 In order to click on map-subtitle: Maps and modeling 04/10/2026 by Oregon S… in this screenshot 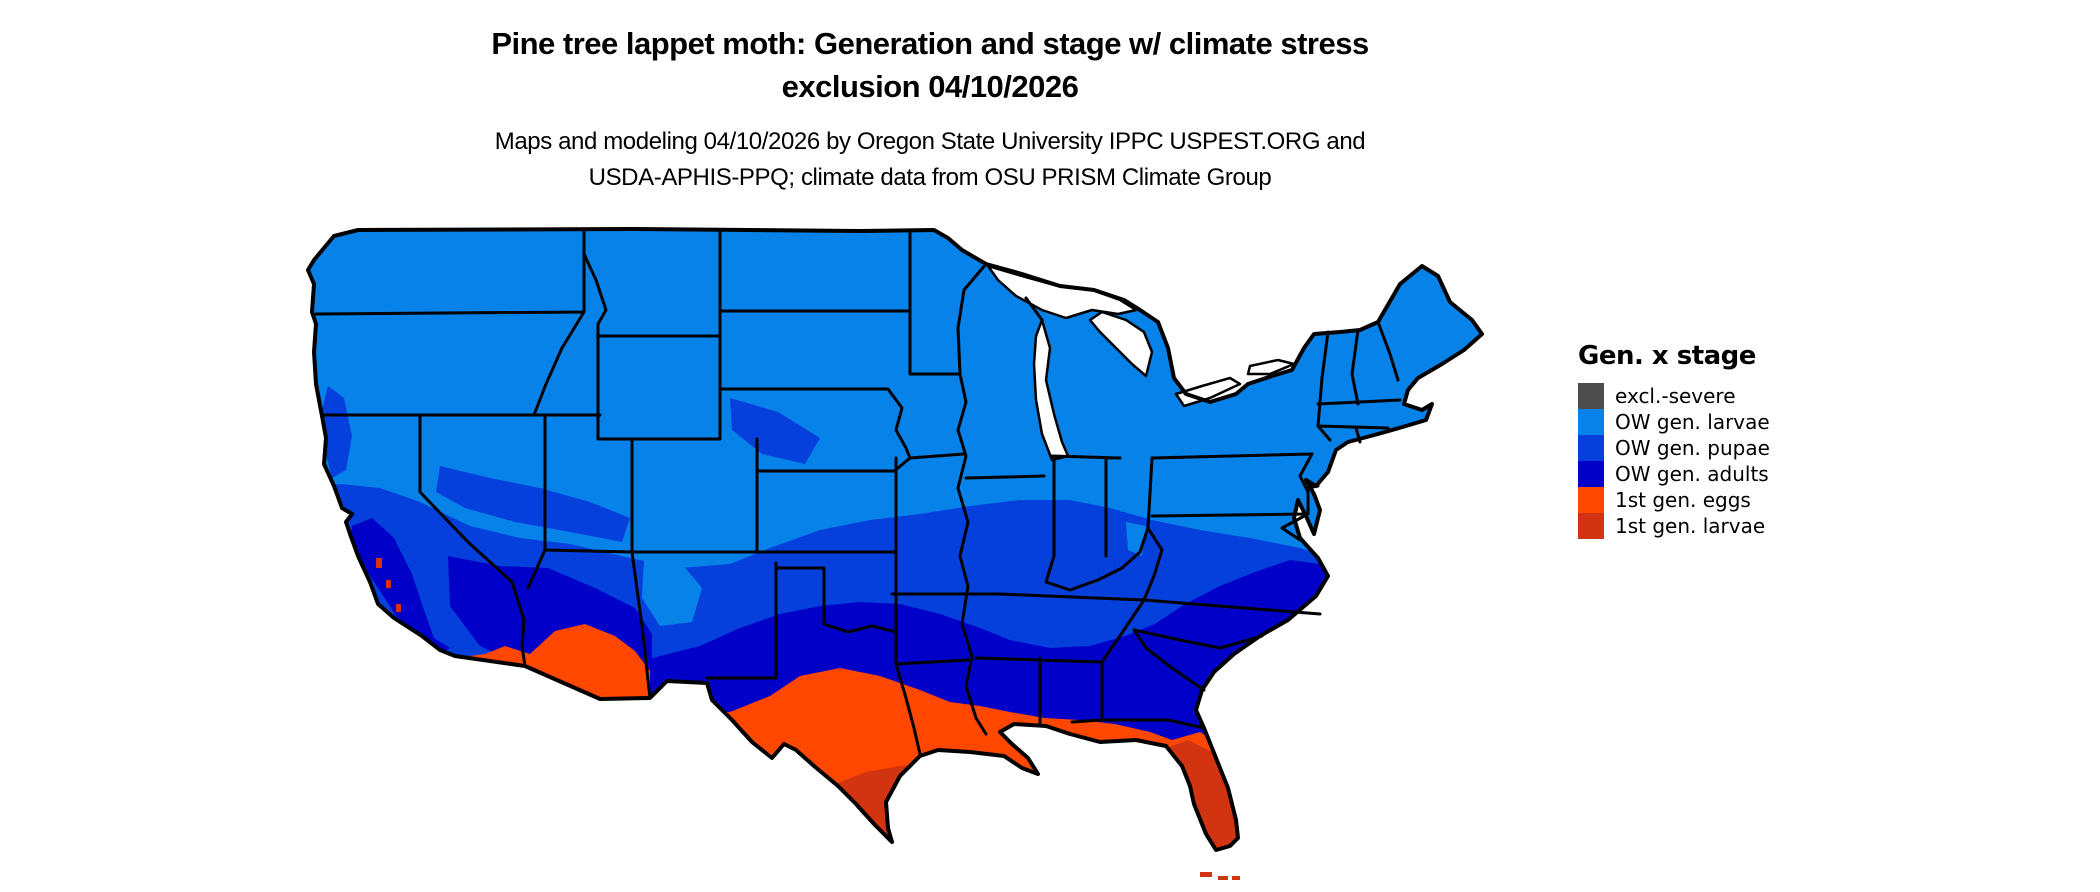, I will do `click(930, 160)`.